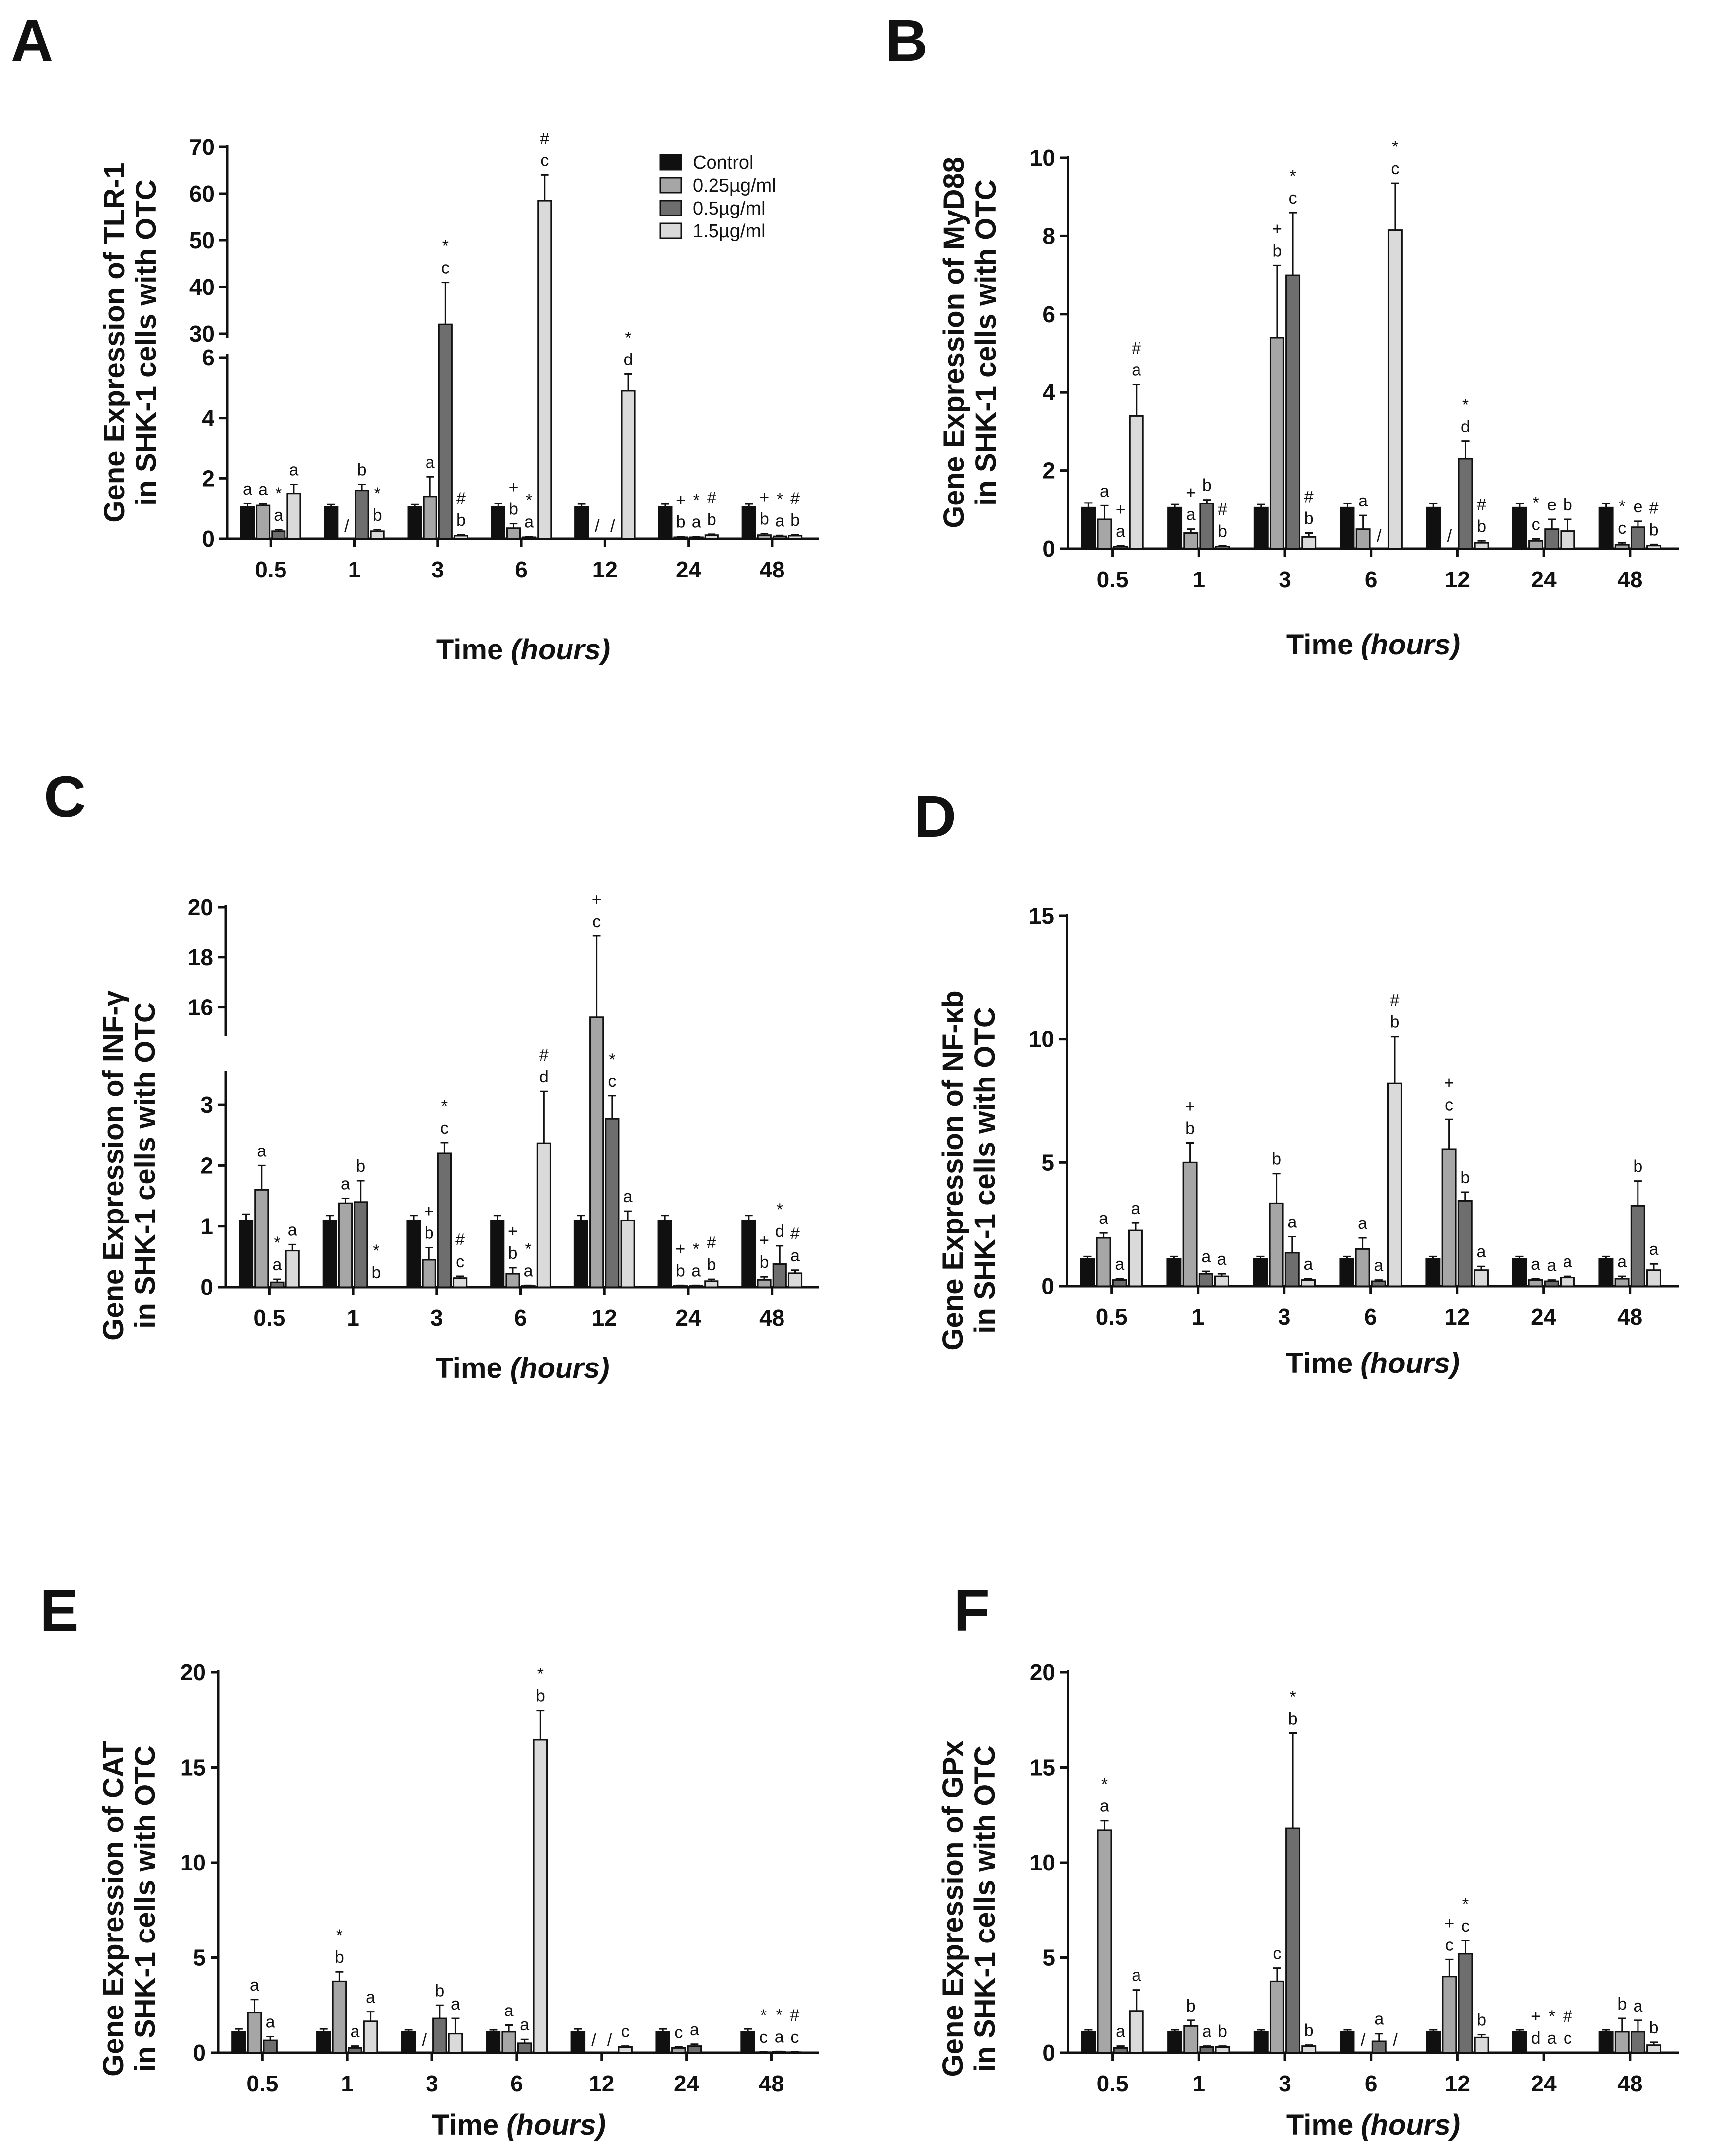  Describe the element at coordinates (1373, 645) in the screenshot. I see `x-axis-label: Time (hours)` at that location.